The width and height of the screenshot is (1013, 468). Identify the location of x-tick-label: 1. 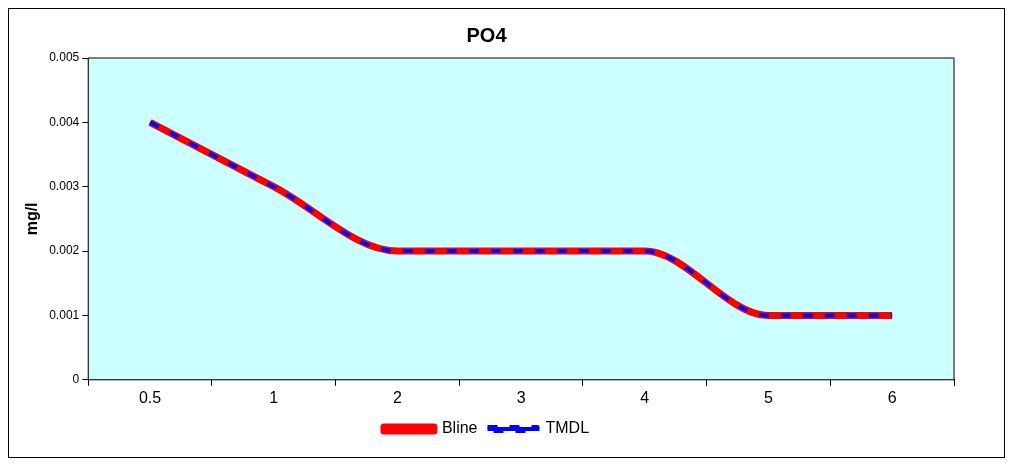
(274, 397).